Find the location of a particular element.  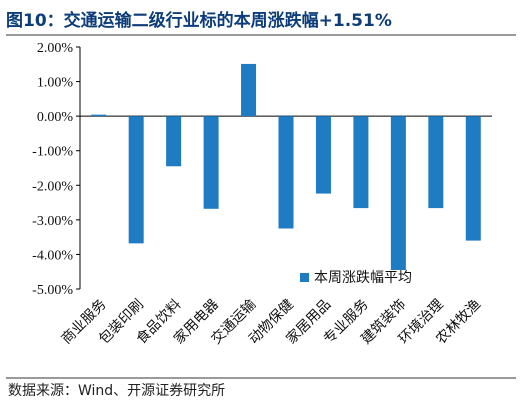

title-divider is located at coordinates (261, 35).